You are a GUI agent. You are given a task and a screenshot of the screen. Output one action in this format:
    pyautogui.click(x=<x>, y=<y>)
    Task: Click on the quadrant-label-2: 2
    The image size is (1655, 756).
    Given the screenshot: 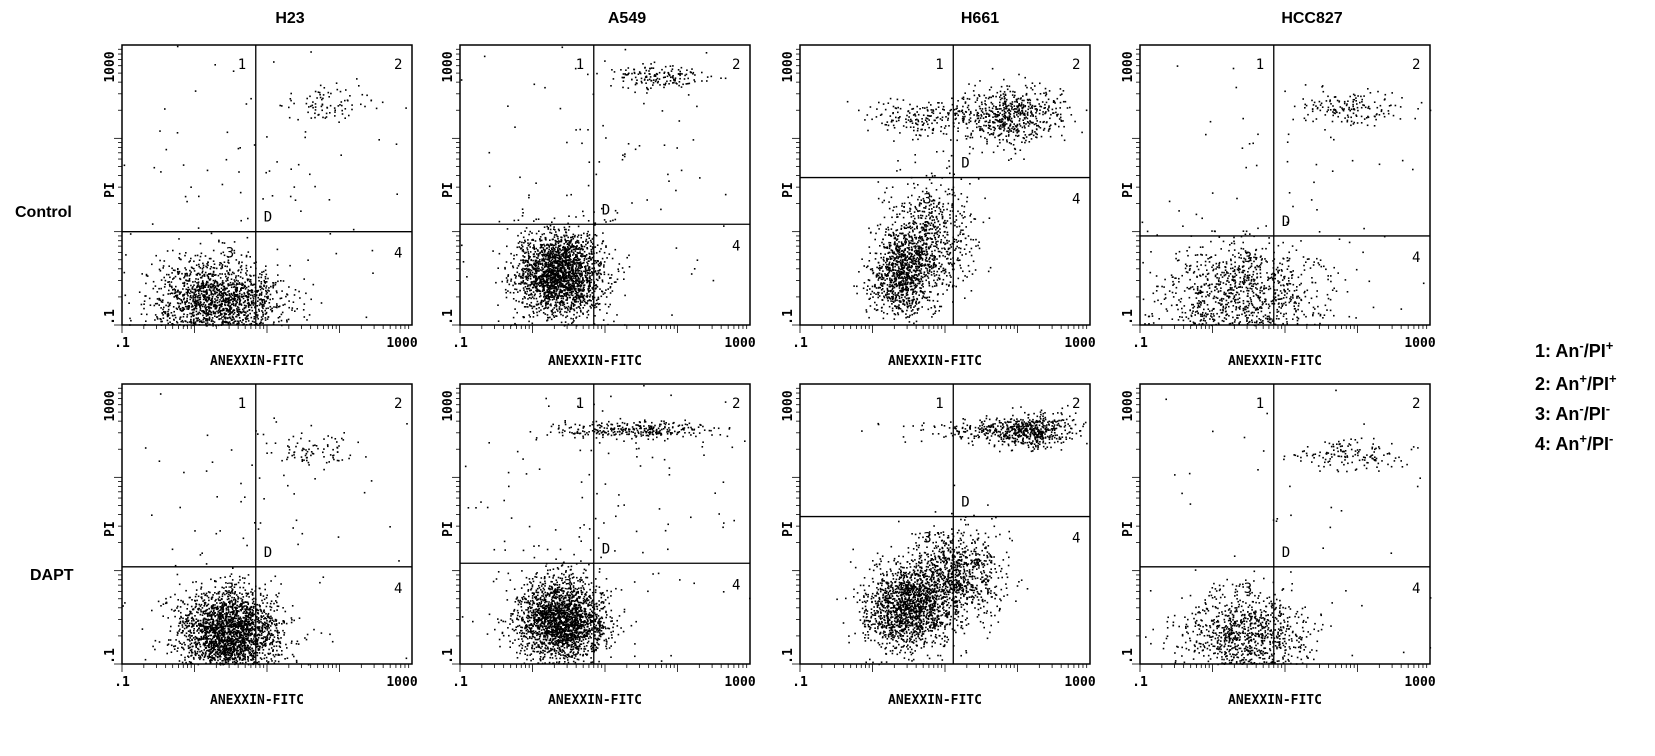 What is the action you would take?
    pyautogui.click(x=736, y=65)
    